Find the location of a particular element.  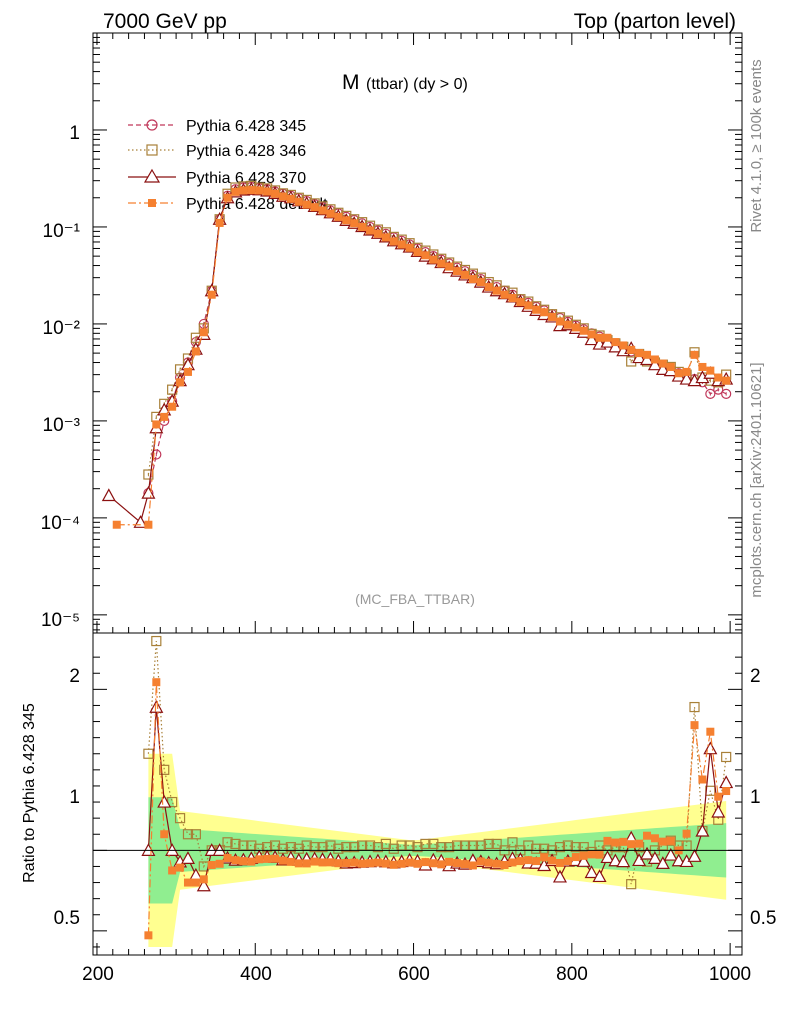

ratio-tick-label-05-left: 0.5 is located at coordinates (67, 918).